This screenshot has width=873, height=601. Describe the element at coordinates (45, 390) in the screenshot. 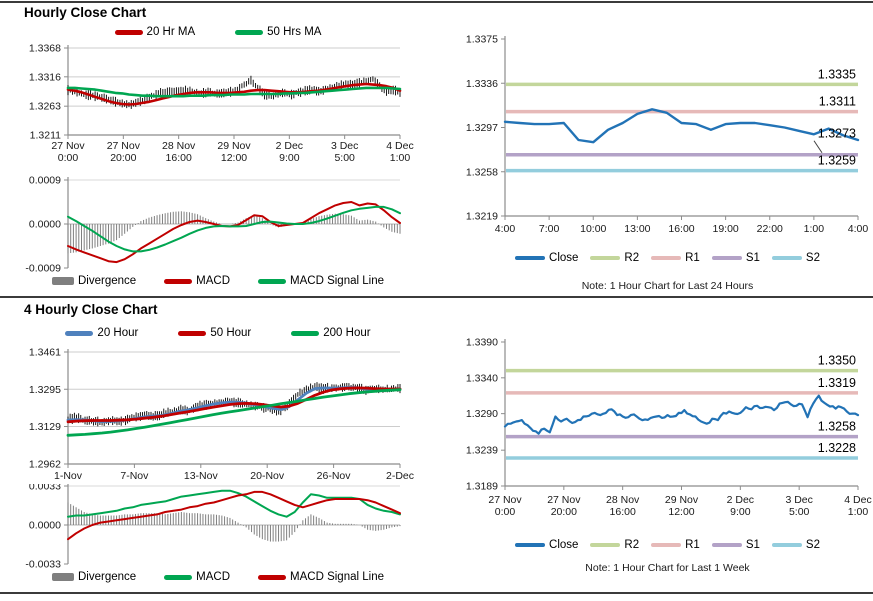

I see `y-tick-label: 1.3295` at that location.